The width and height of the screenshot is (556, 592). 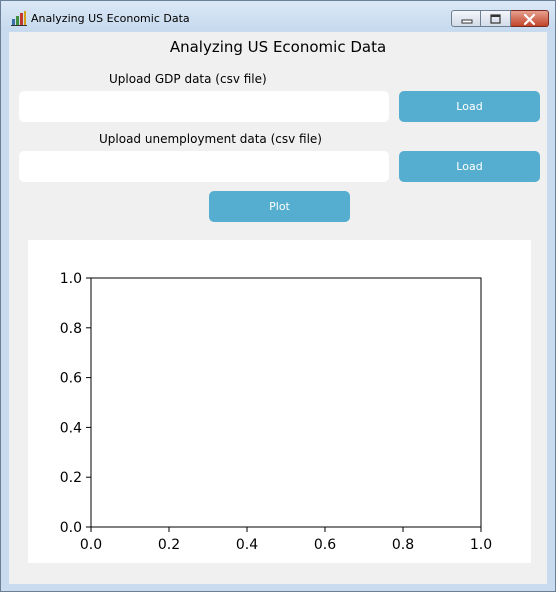 What do you see at coordinates (71, 379) in the screenshot?
I see `y-tick-label: 0.6` at bounding box center [71, 379].